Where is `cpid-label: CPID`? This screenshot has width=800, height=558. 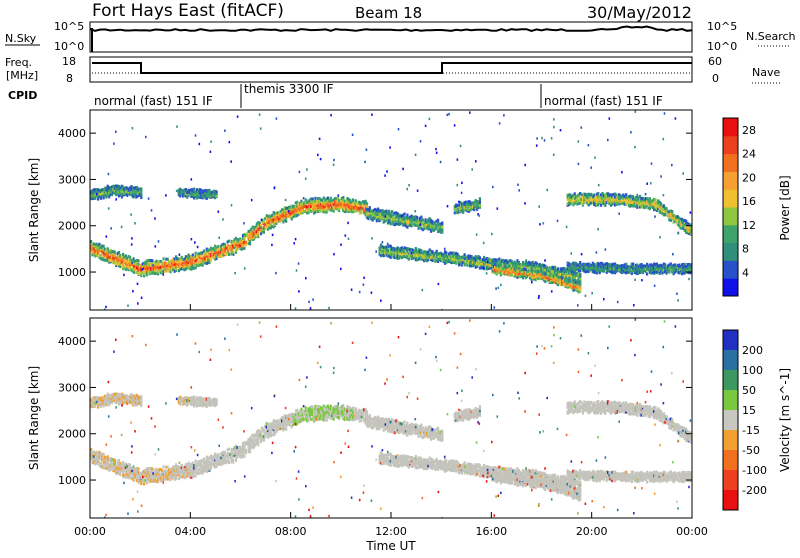 cpid-label: CPID is located at coordinates (22, 95).